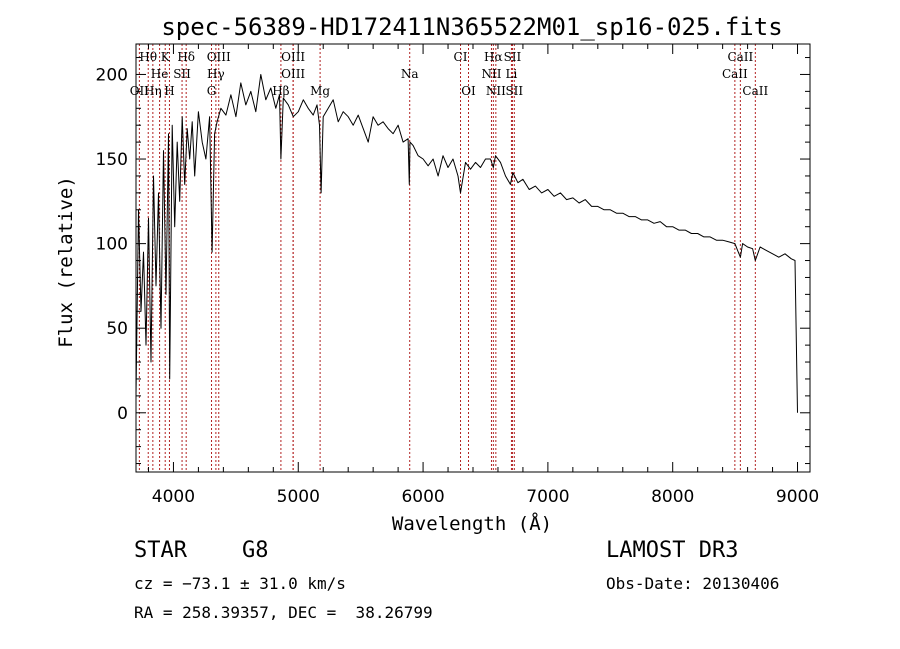 Image resolution: width=900 pixels, height=649 pixels. What do you see at coordinates (122, 414) in the screenshot?
I see `y-tick-label: 0` at bounding box center [122, 414].